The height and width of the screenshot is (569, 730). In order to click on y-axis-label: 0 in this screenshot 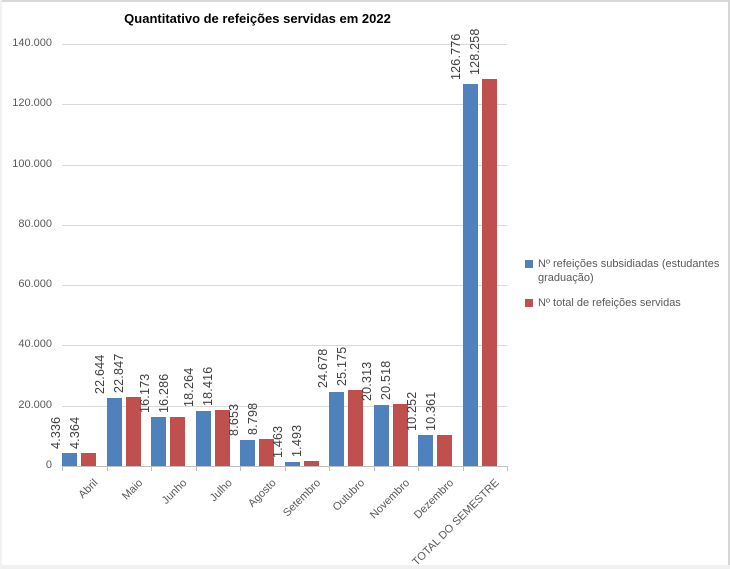, I will do `click(48, 465)`.